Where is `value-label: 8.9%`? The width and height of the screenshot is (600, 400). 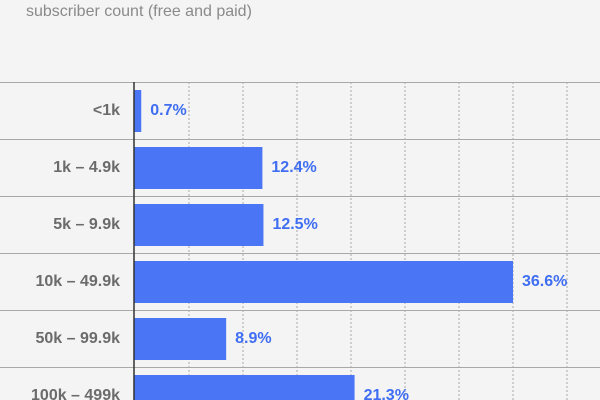
value-label: 8.9% is located at coordinates (253, 338).